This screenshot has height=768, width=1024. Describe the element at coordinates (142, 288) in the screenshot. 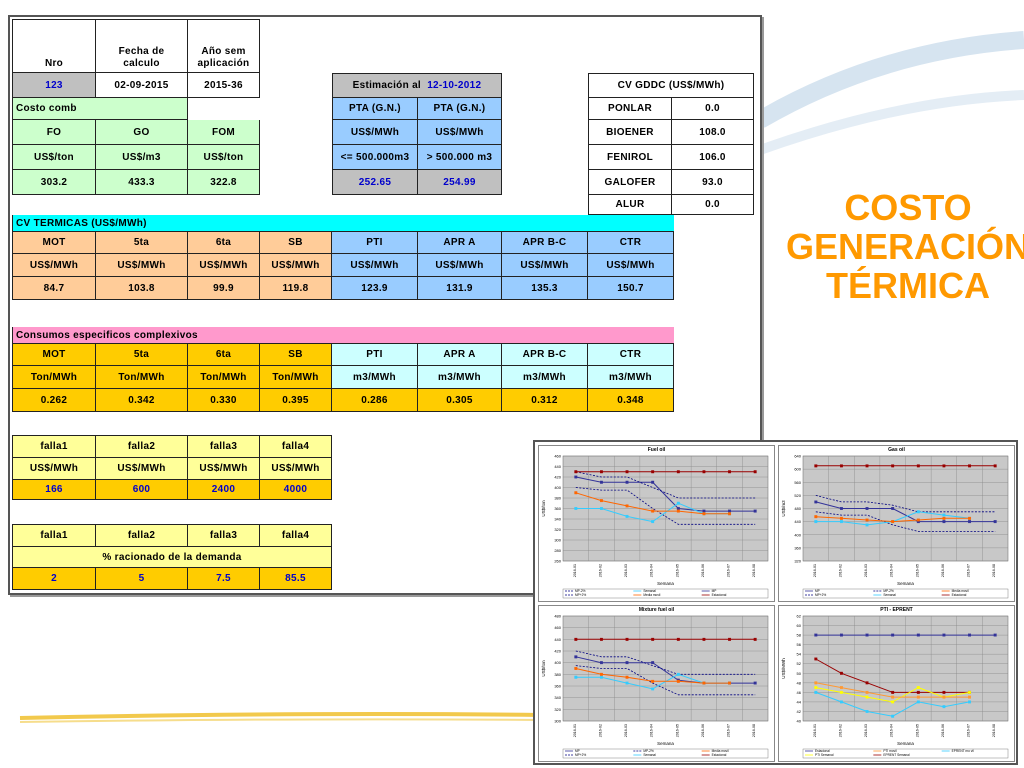

I see `cvt-value-2: 103.8` at that location.